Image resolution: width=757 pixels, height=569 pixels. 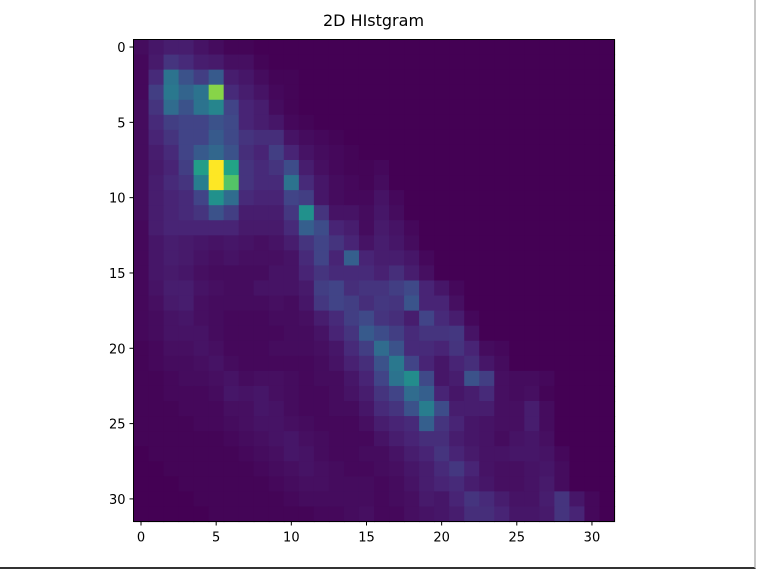 I want to click on y-tick-label: 20, so click(x=117, y=349).